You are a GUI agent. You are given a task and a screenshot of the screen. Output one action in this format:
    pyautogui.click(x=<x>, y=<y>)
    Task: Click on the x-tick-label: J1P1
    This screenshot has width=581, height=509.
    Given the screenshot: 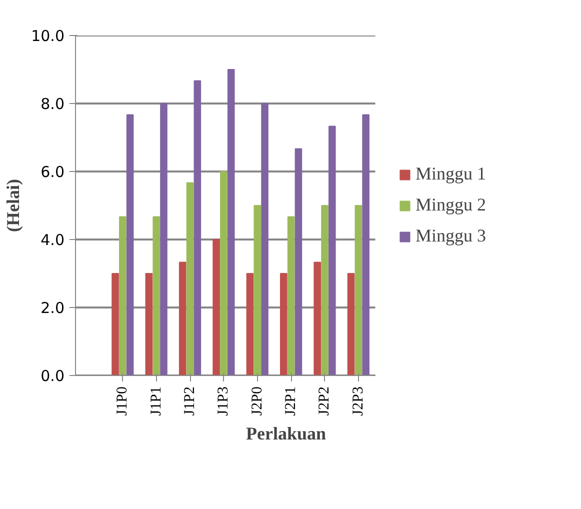 What is the action you would take?
    pyautogui.click(x=156, y=401)
    